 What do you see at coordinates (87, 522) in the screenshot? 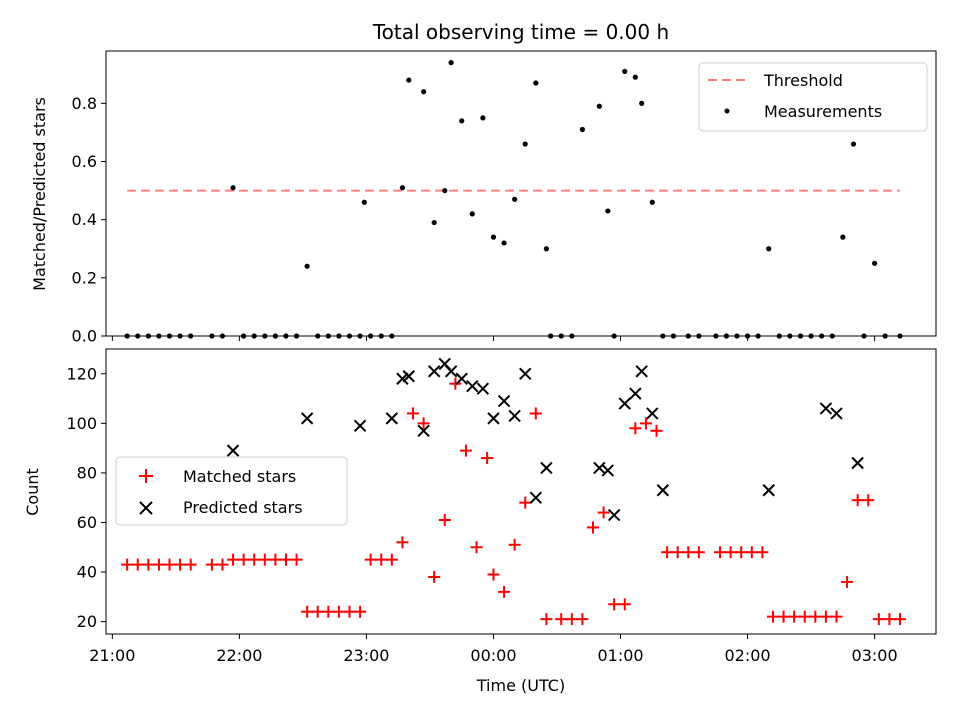
I see `y-tick-label-bottom: 60` at bounding box center [87, 522].